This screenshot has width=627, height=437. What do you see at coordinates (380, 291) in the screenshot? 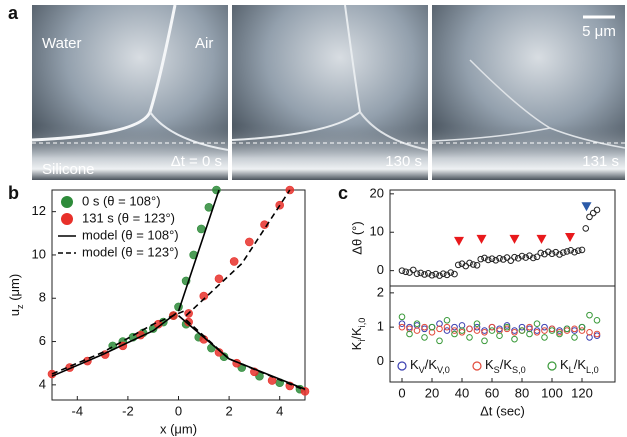
I see `y-tick-label: 2` at bounding box center [380, 291].